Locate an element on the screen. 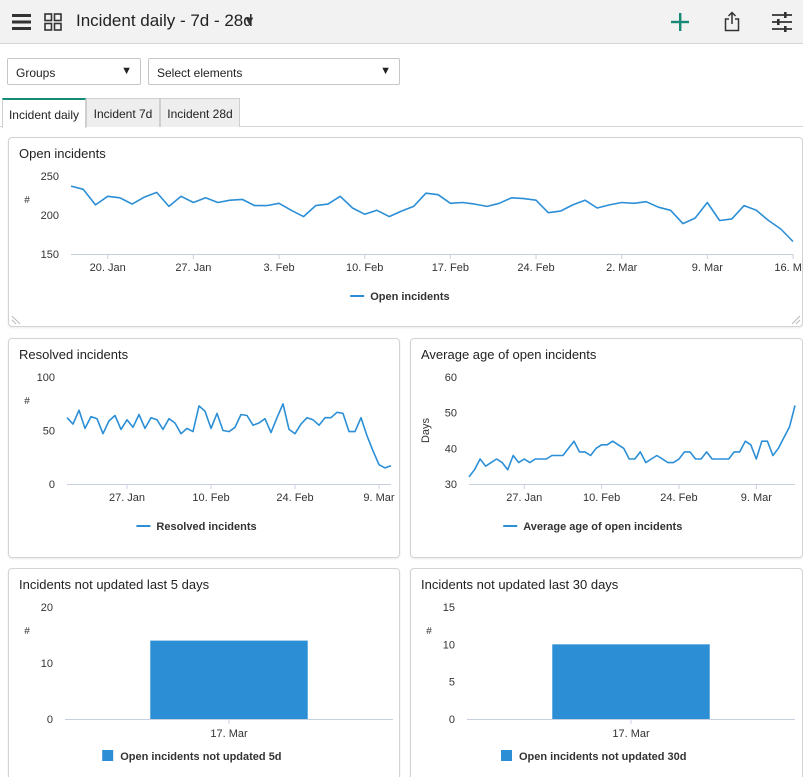  groups-select-label: Groups is located at coordinates (36, 73).